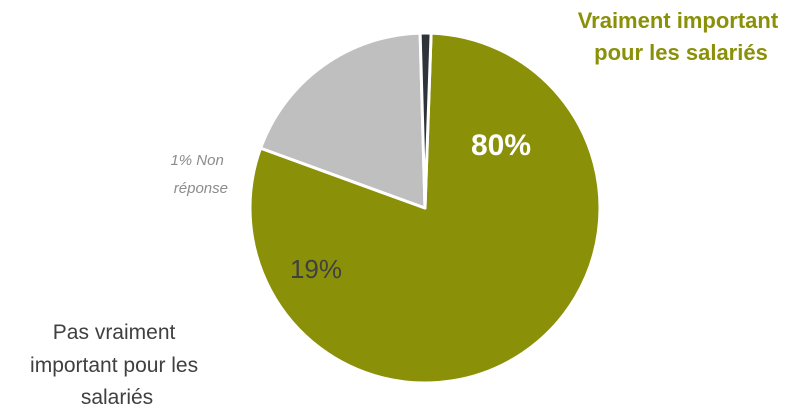  I want to click on category-label-line: pour les salariés, so click(681, 52).